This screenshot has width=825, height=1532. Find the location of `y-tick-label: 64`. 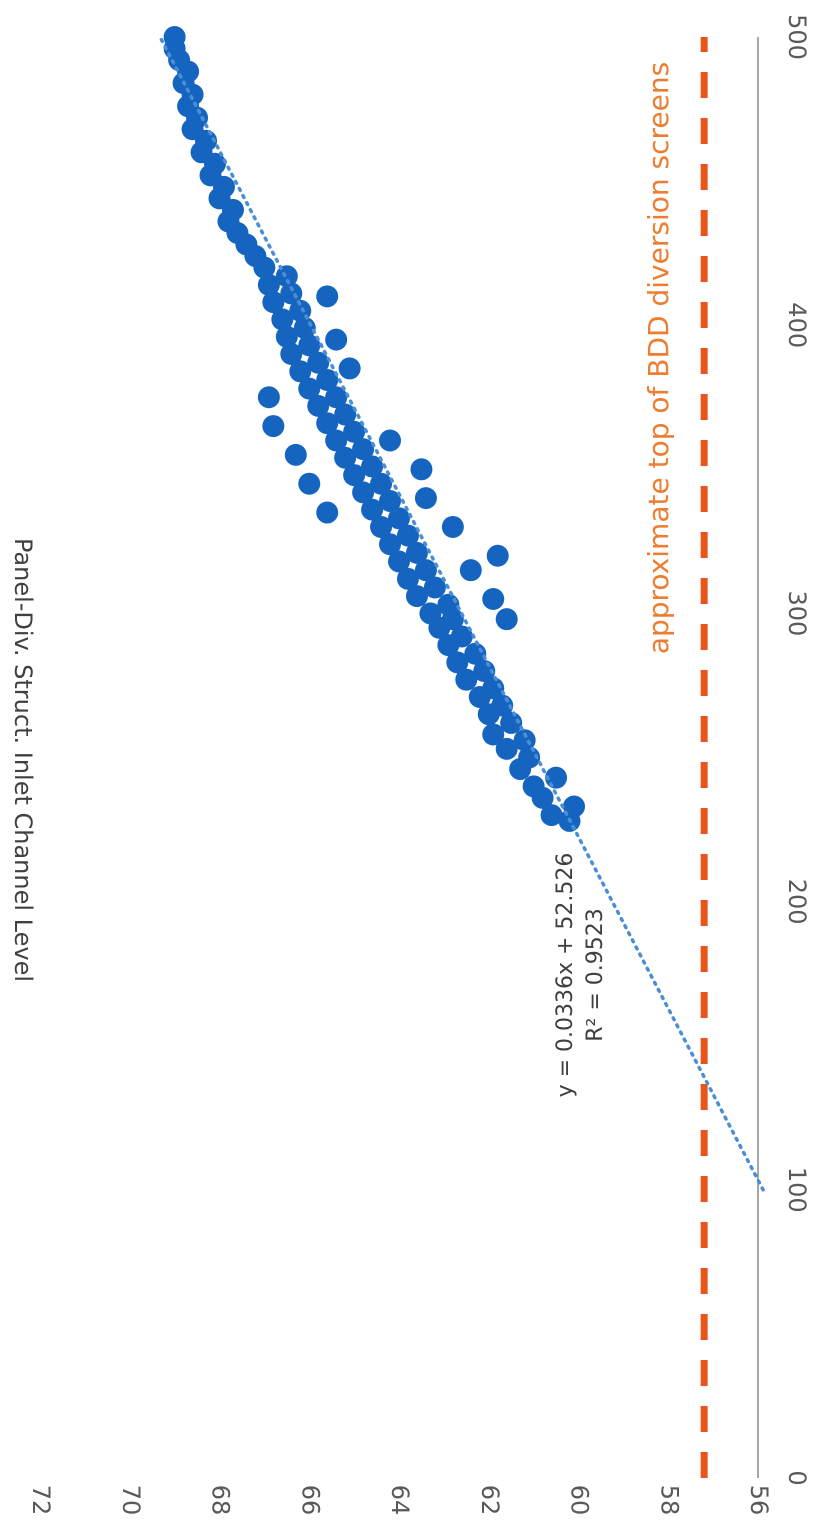

y-tick-label: 64 is located at coordinates (400, 1500).